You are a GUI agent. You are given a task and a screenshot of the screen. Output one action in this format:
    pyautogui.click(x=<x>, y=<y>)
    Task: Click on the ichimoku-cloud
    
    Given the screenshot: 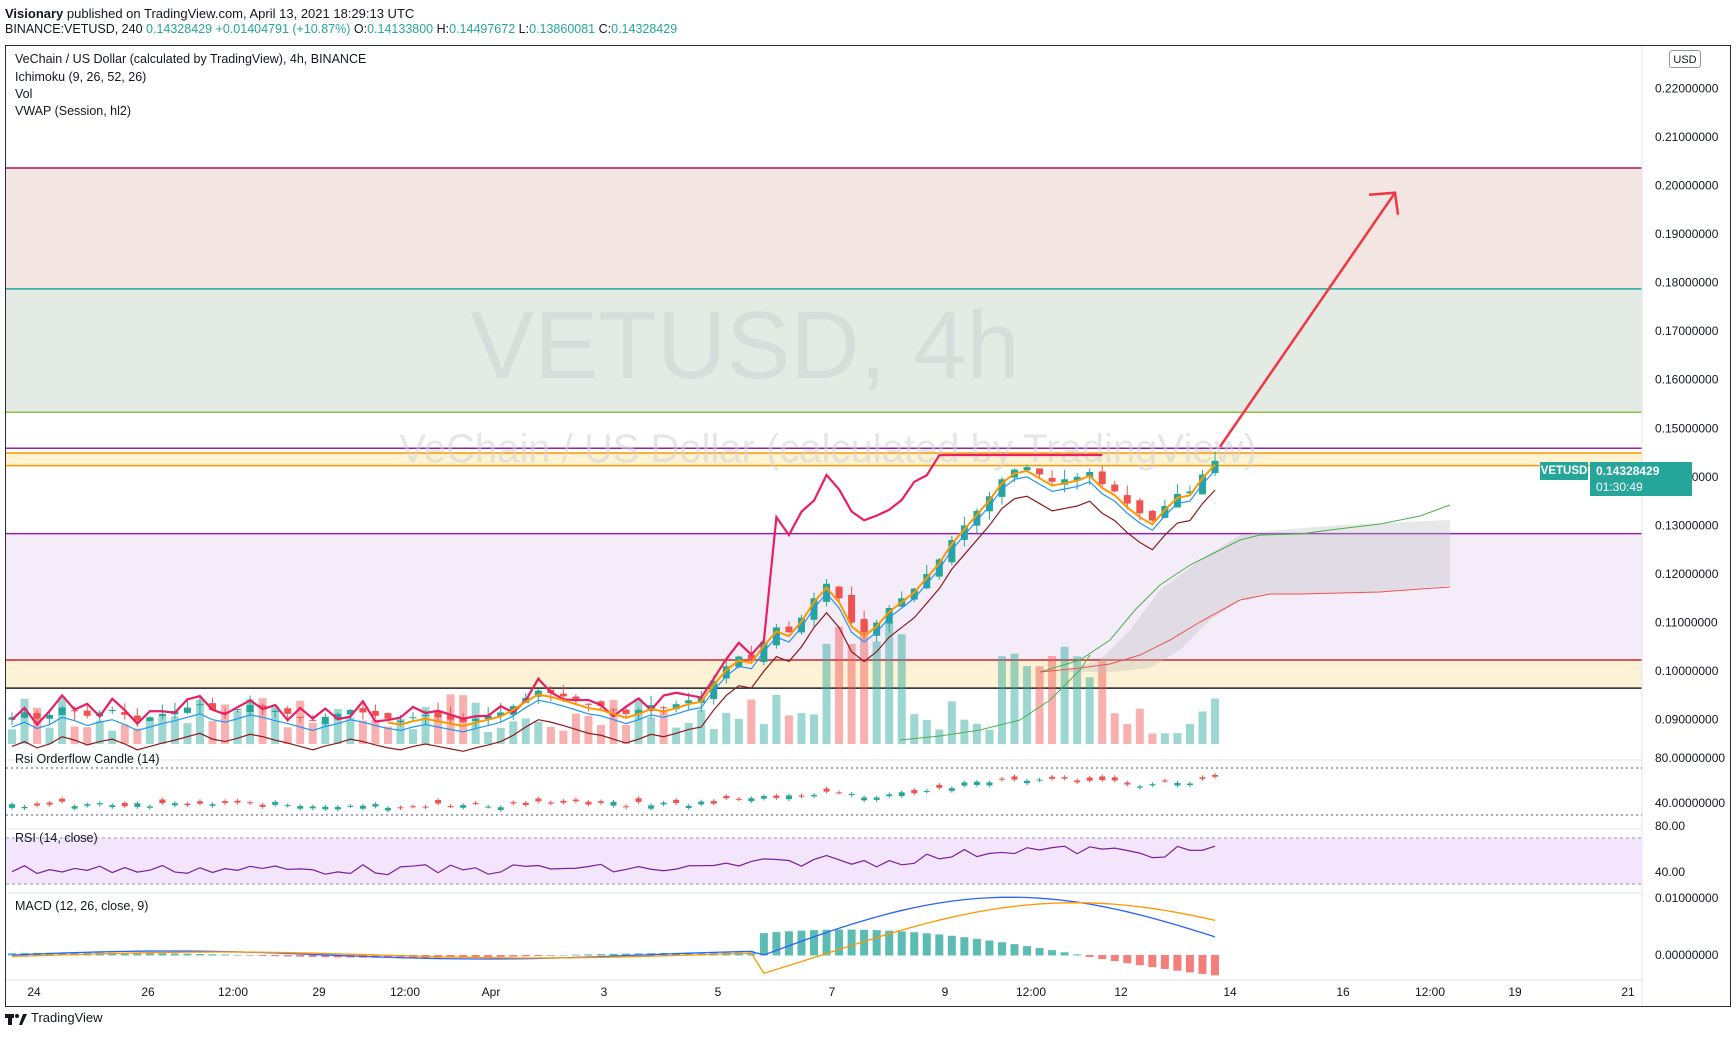 What is the action you would take?
    pyautogui.click(x=1255, y=596)
    